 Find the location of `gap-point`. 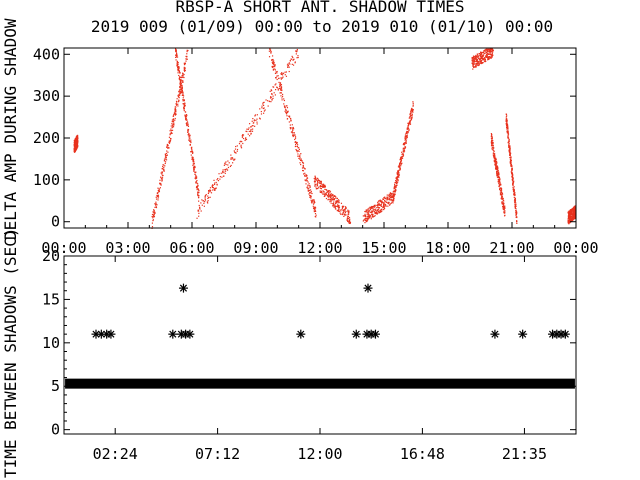

gap-point is located at coordinates (183, 288).